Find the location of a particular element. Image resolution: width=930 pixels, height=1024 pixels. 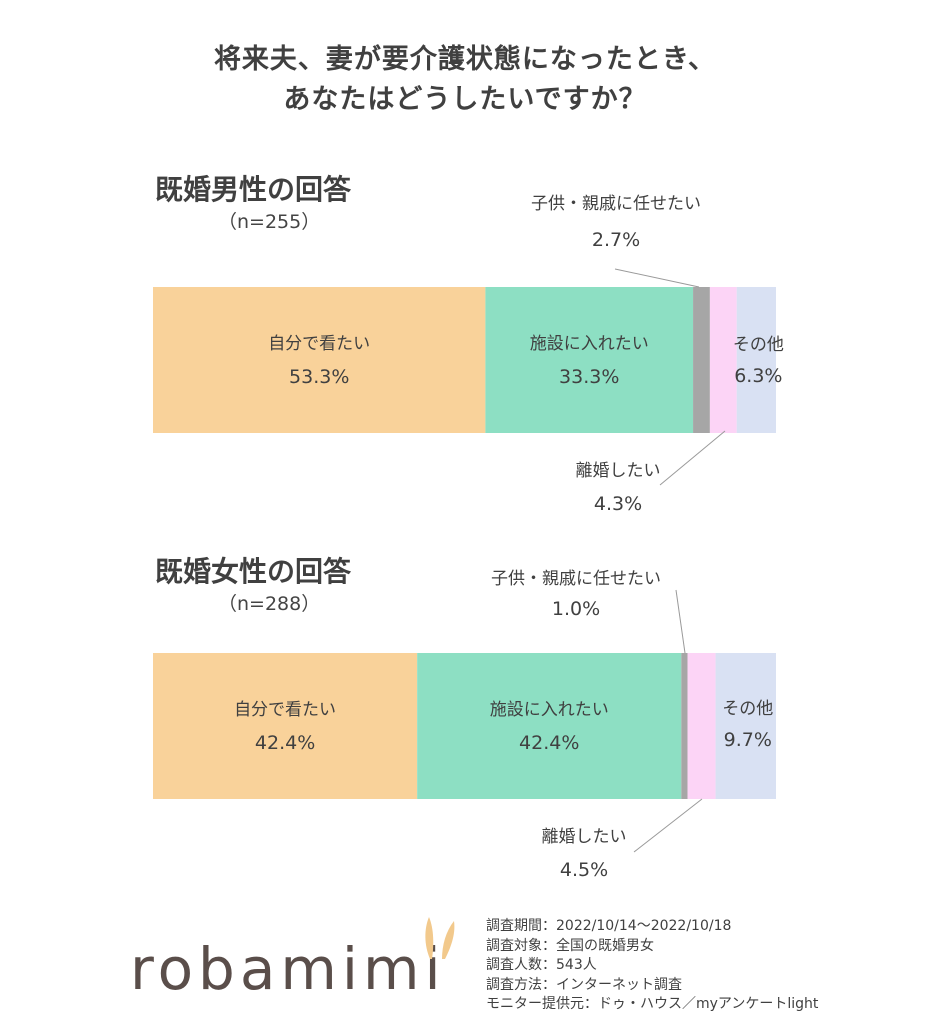

rabbit-ears-icon is located at coordinates (440, 938).